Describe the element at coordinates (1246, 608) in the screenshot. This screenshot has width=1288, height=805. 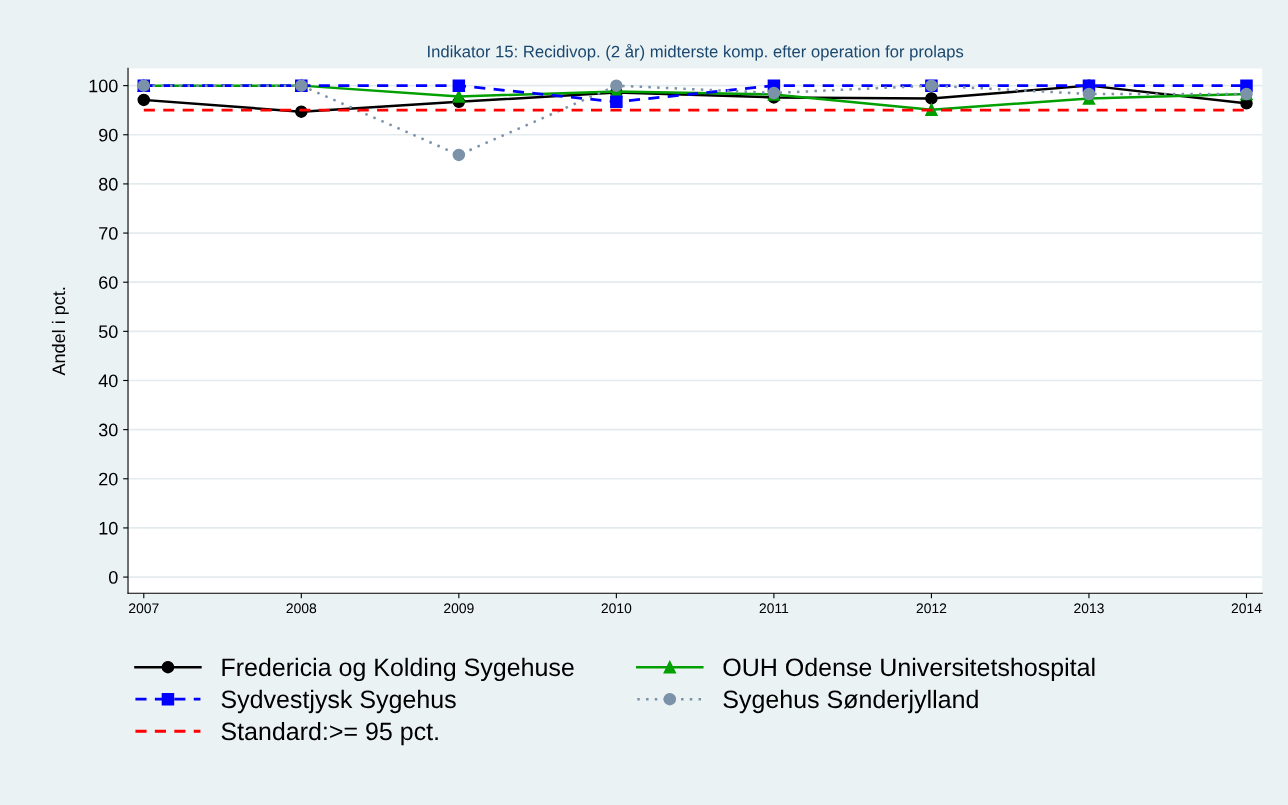
I see `x-tick-label: 2014` at that location.